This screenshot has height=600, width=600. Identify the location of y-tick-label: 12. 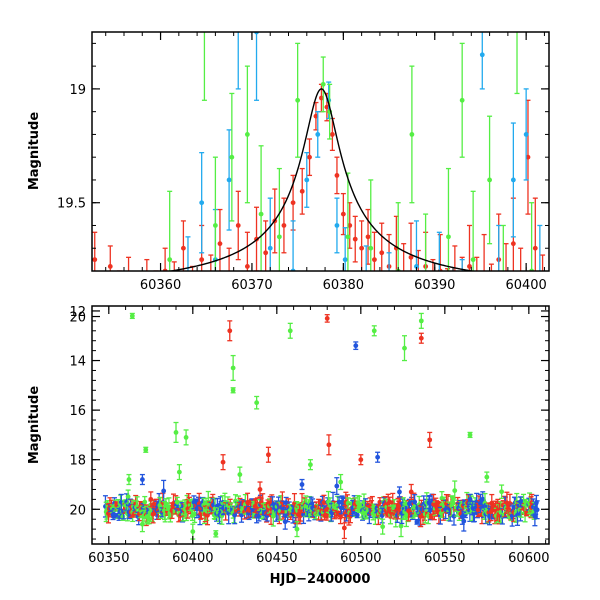
(77, 312).